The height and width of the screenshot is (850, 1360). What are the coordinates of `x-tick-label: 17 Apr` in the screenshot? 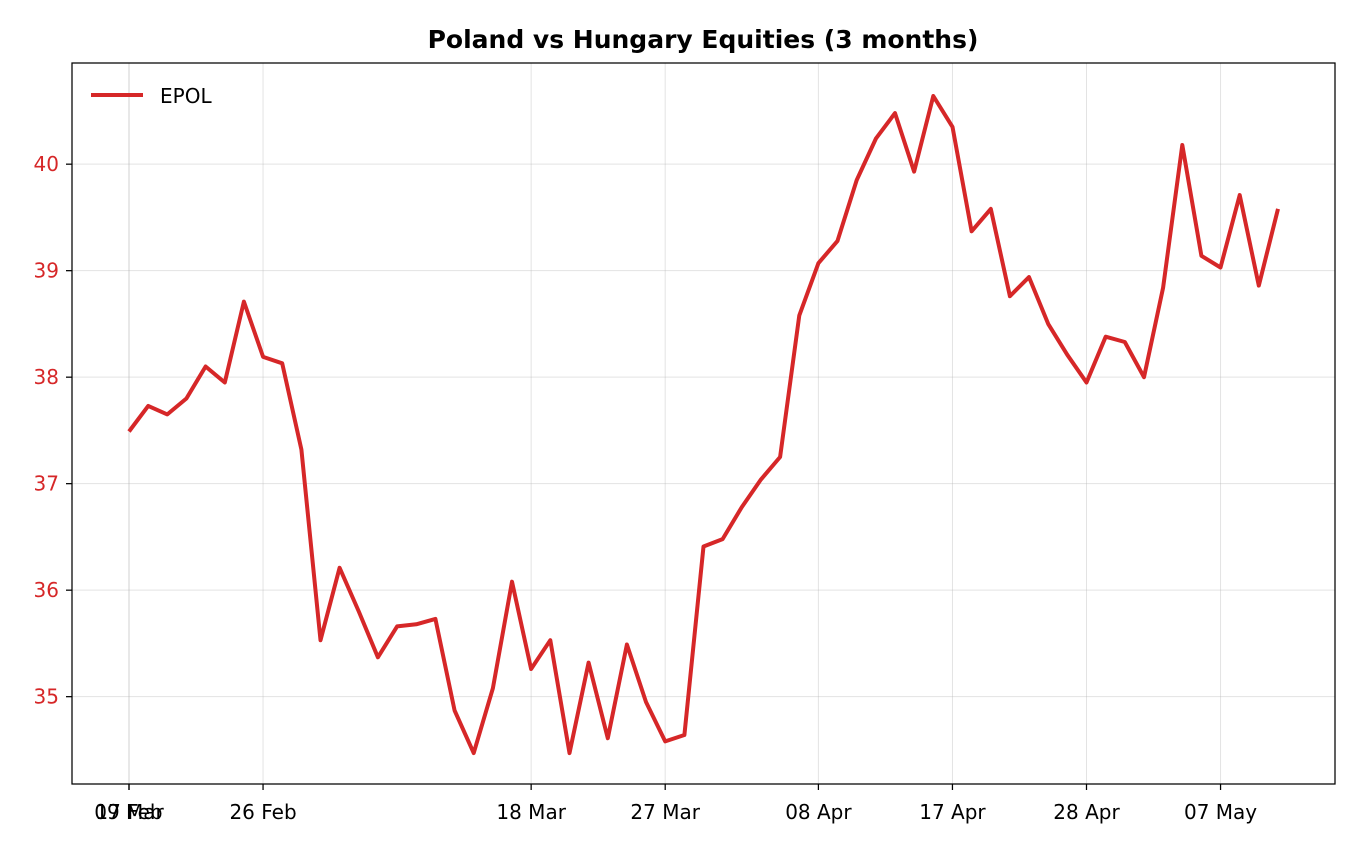 It's located at (952, 812).